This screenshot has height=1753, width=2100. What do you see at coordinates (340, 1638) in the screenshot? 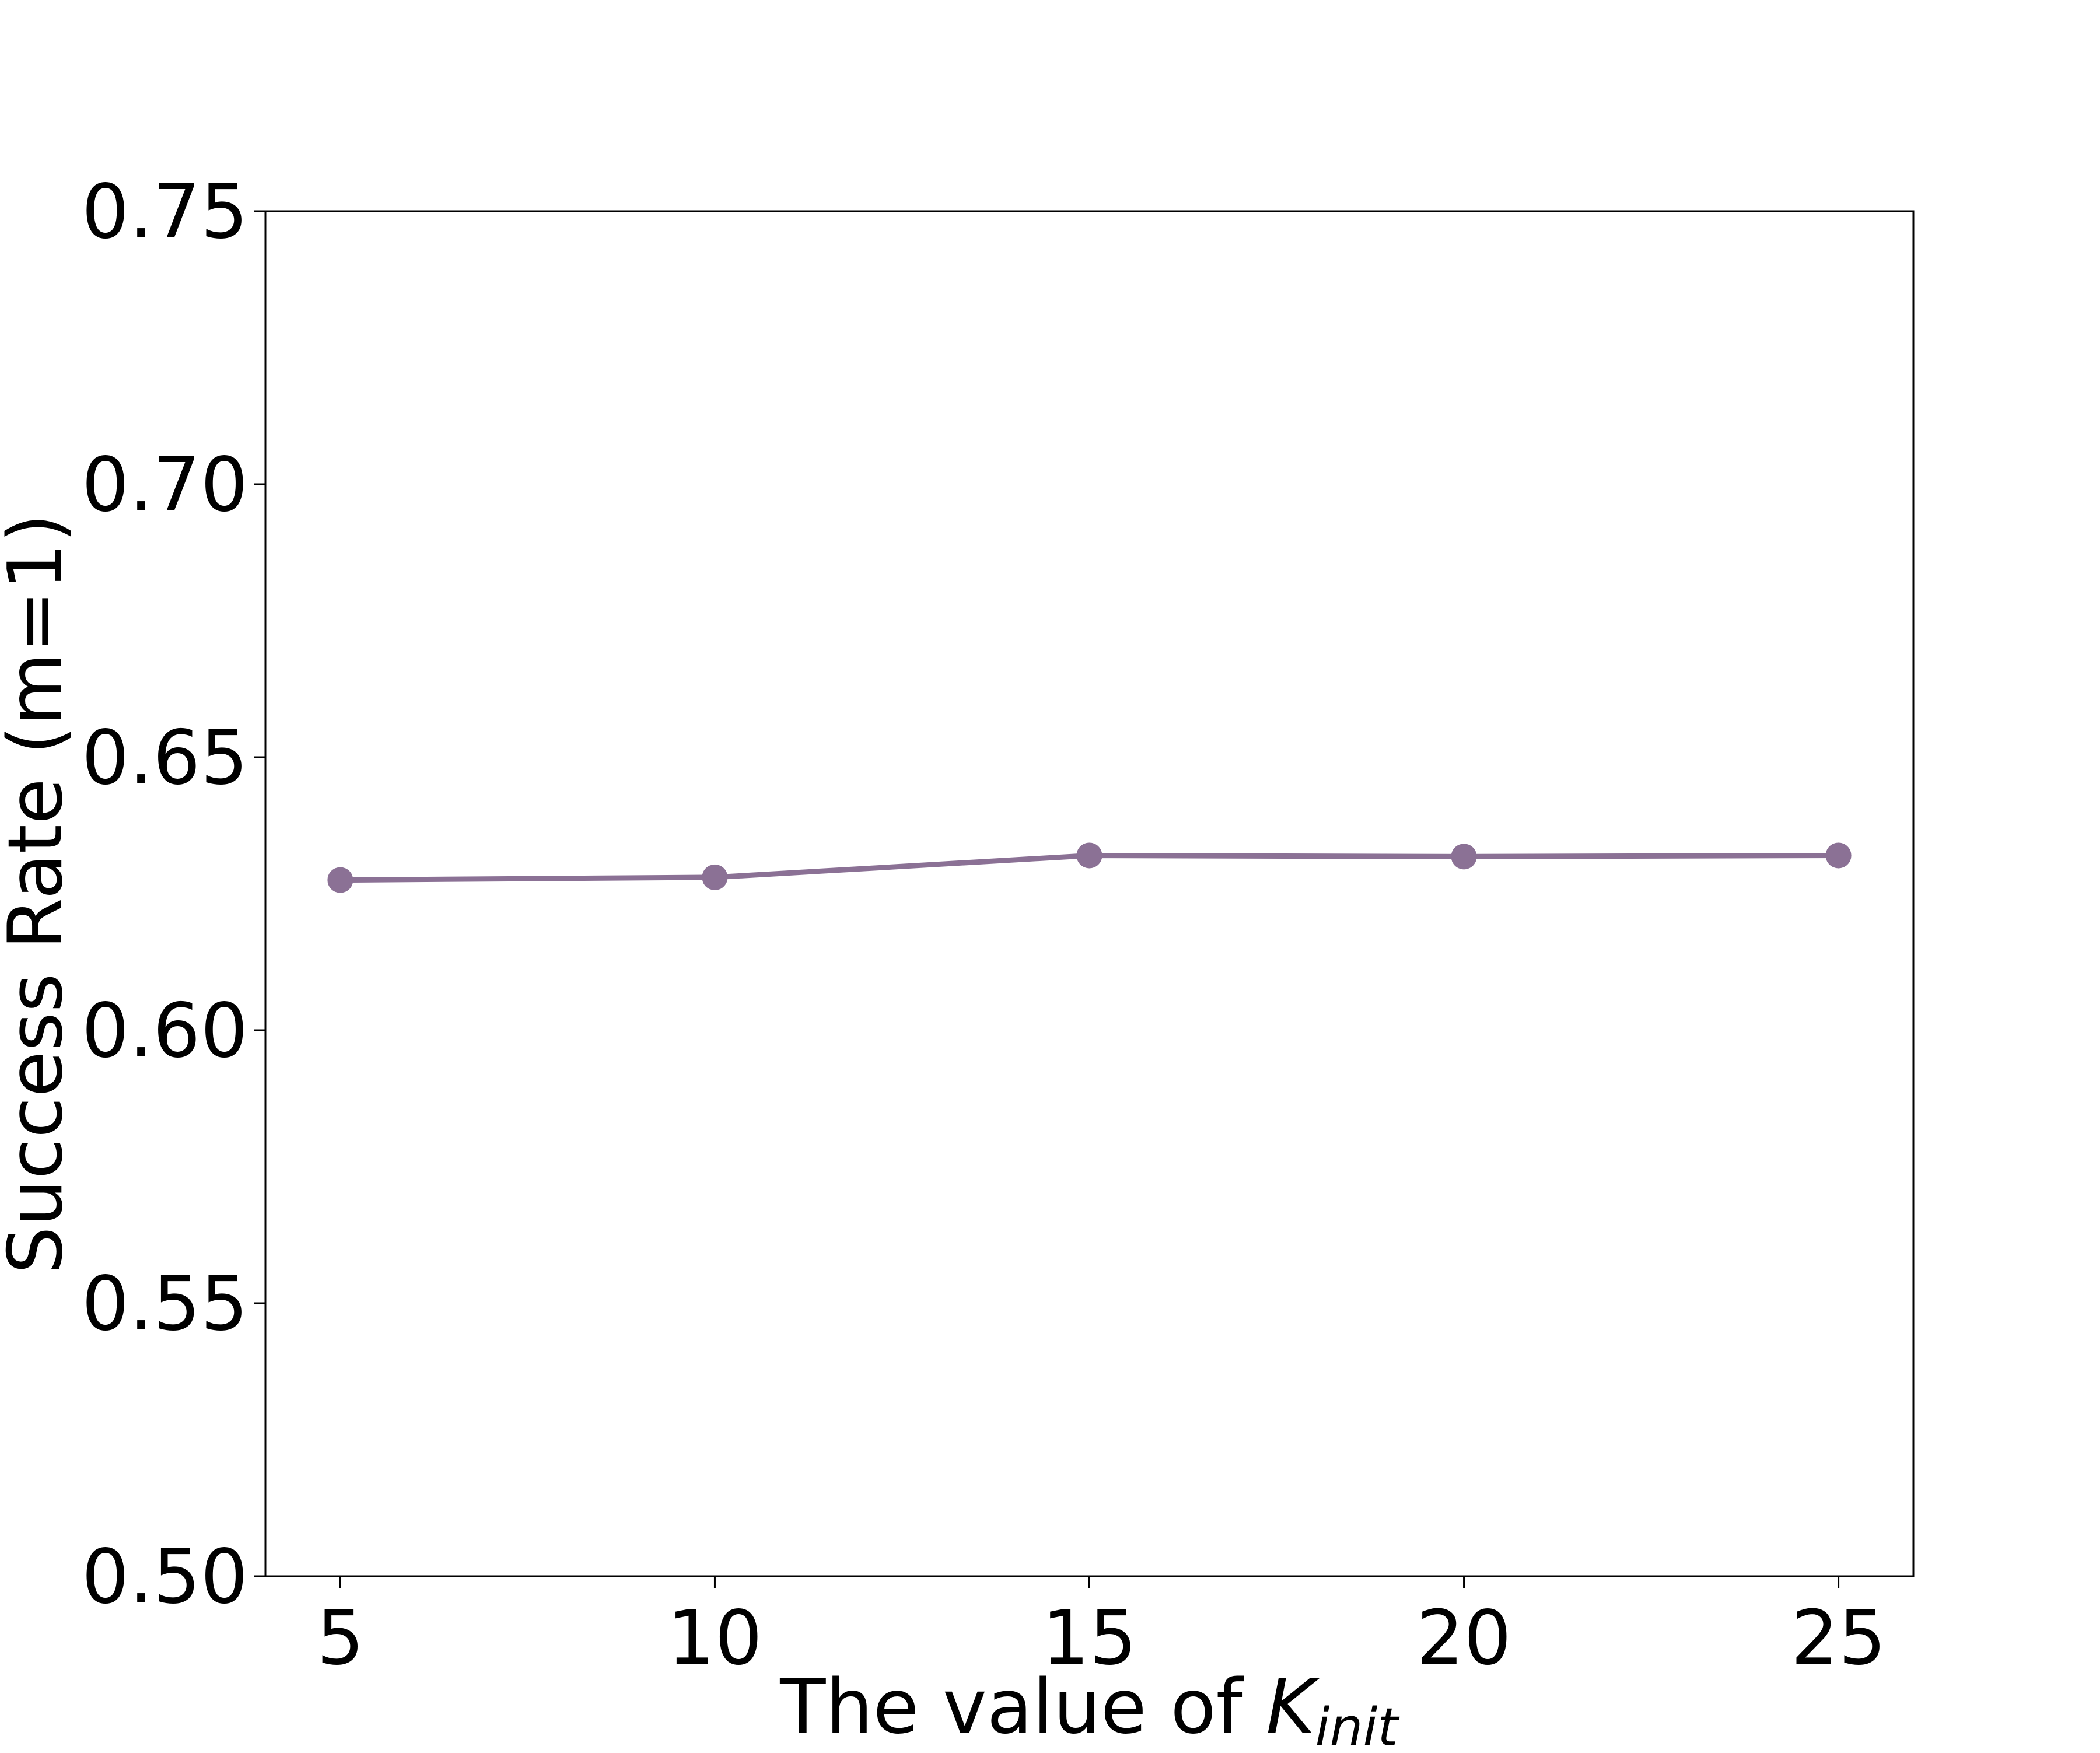
I see `x-tick-label: 5` at bounding box center [340, 1638].